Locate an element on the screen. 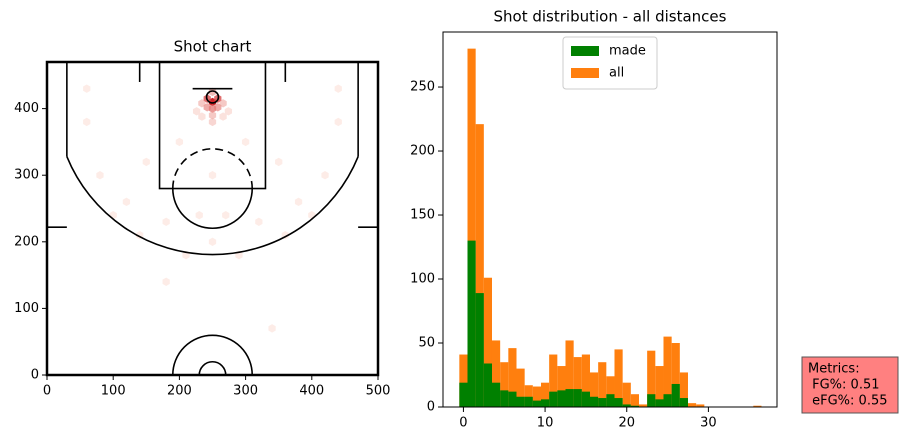 The height and width of the screenshot is (445, 902). metrics-text: Metrics: is located at coordinates (834, 369).